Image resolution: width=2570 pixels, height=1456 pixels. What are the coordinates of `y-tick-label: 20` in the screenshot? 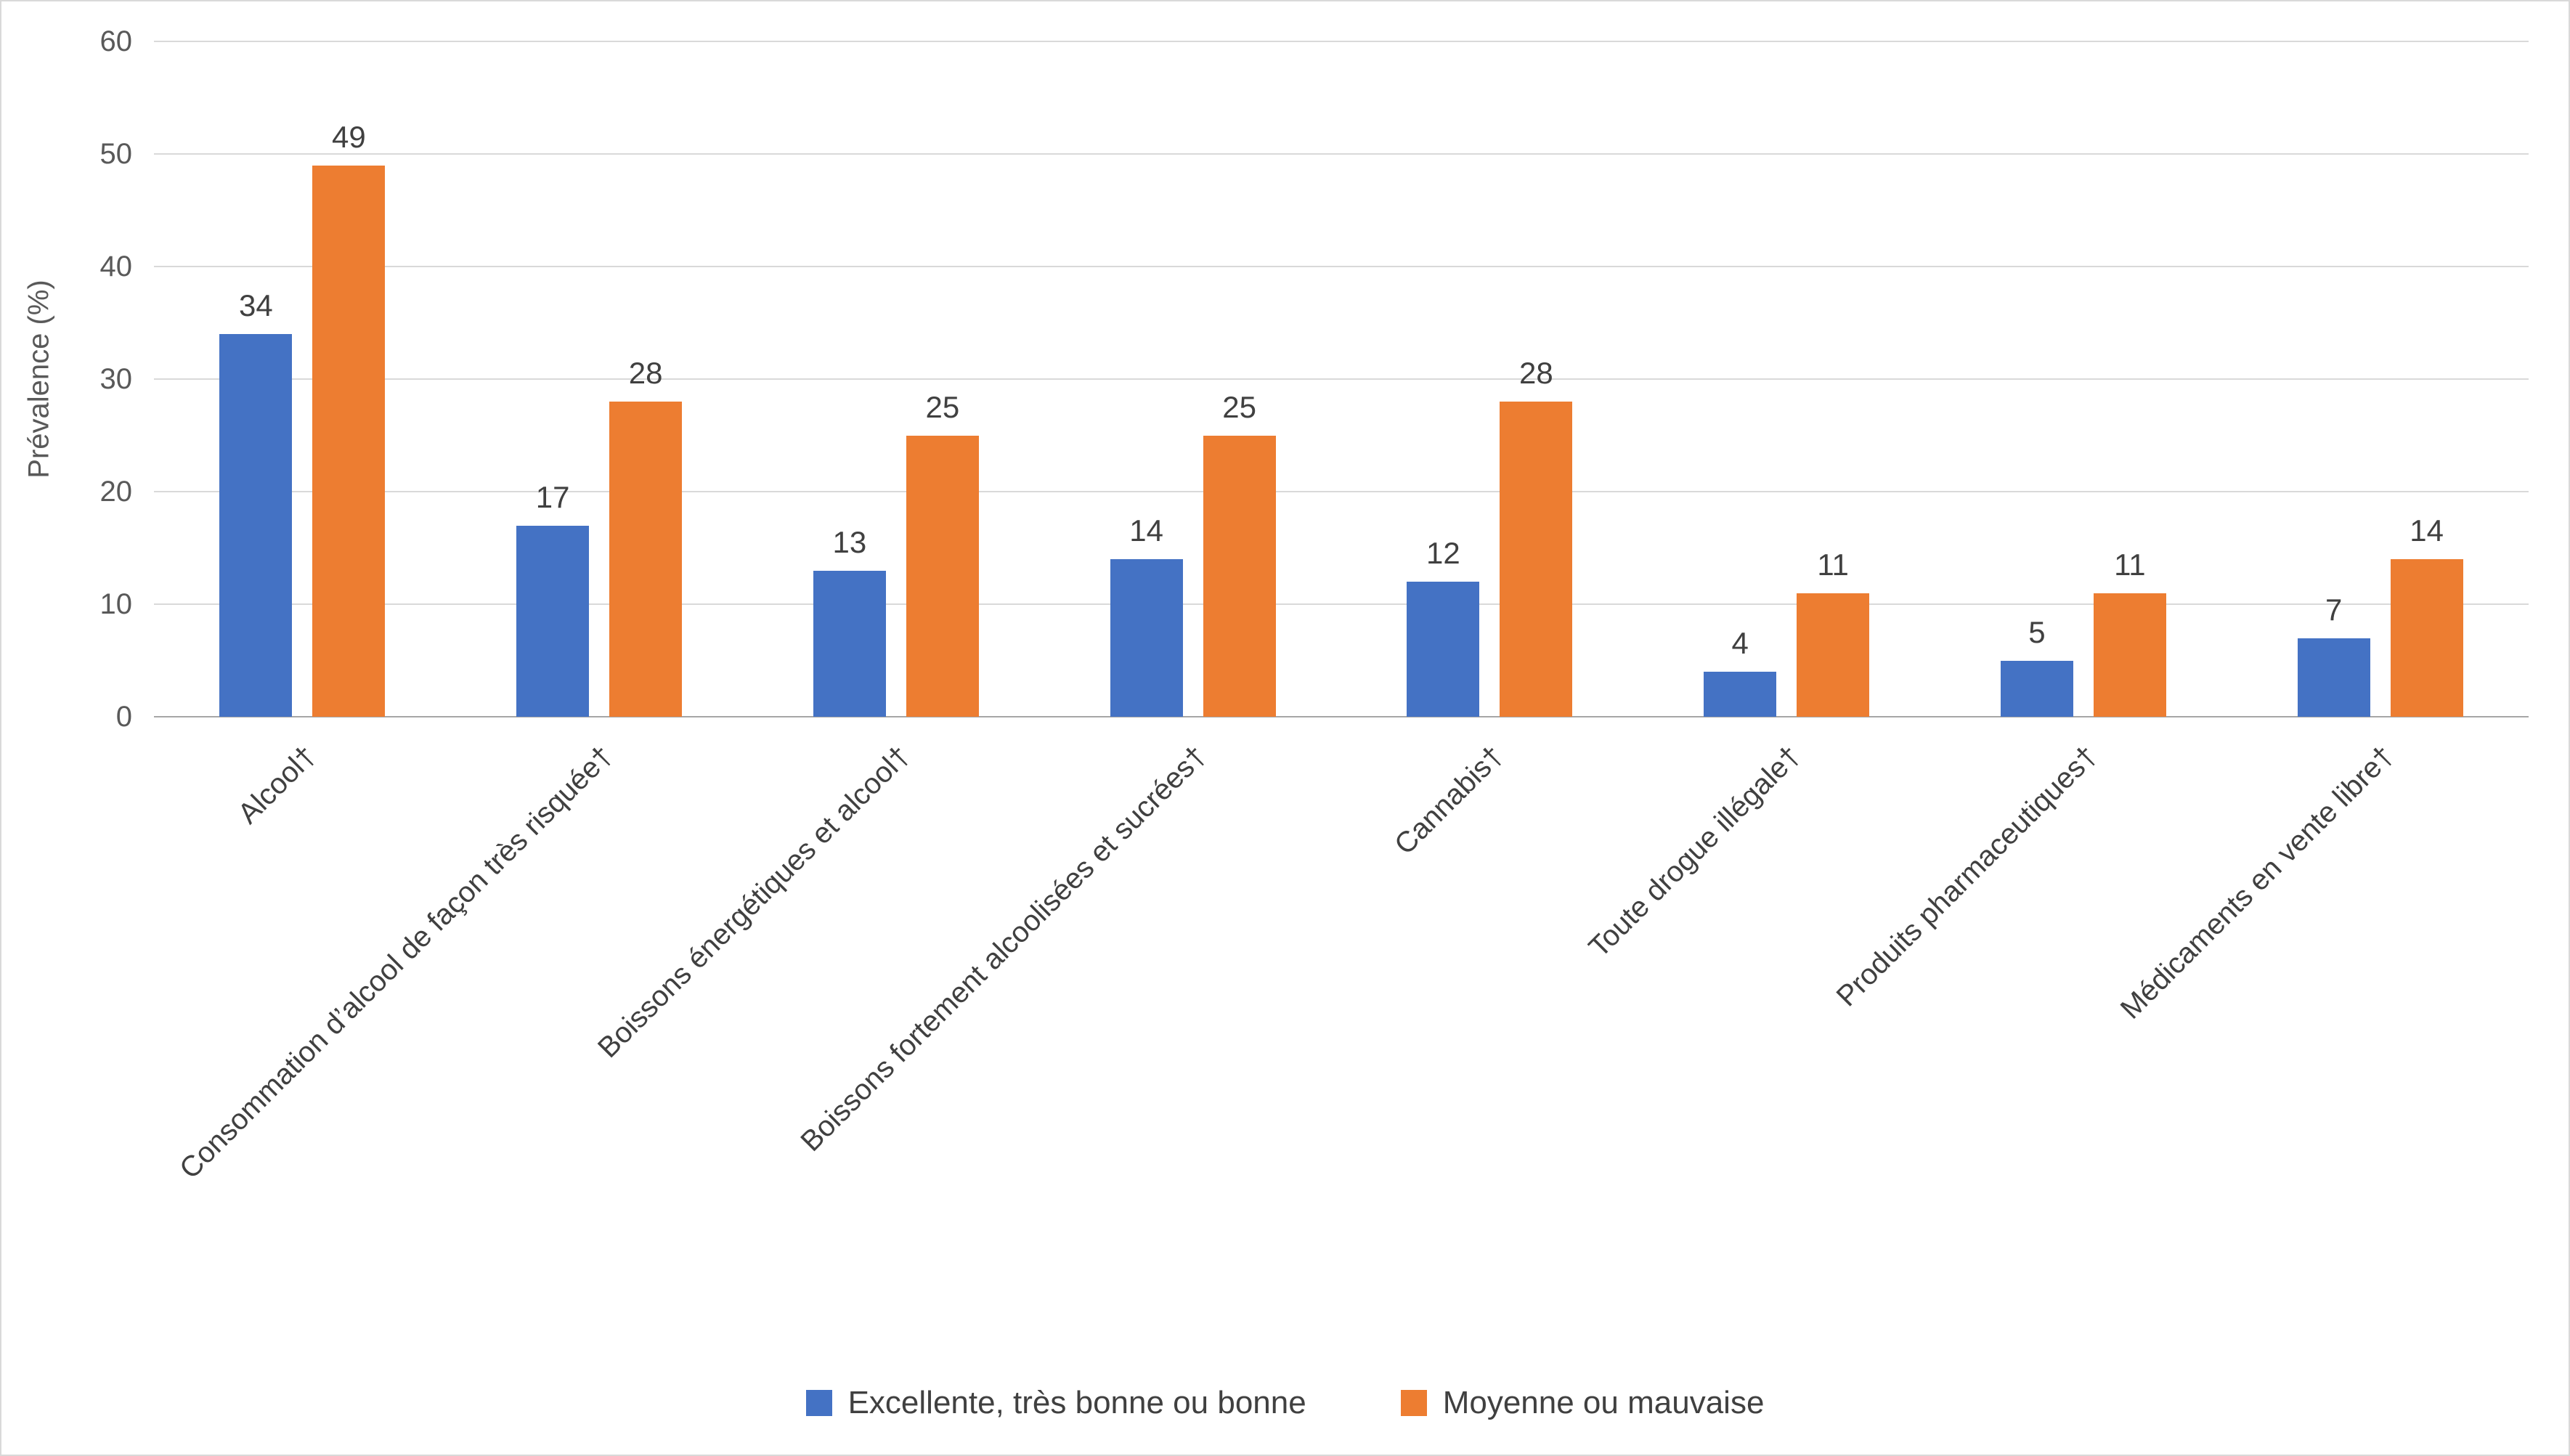 It's located at (116, 492).